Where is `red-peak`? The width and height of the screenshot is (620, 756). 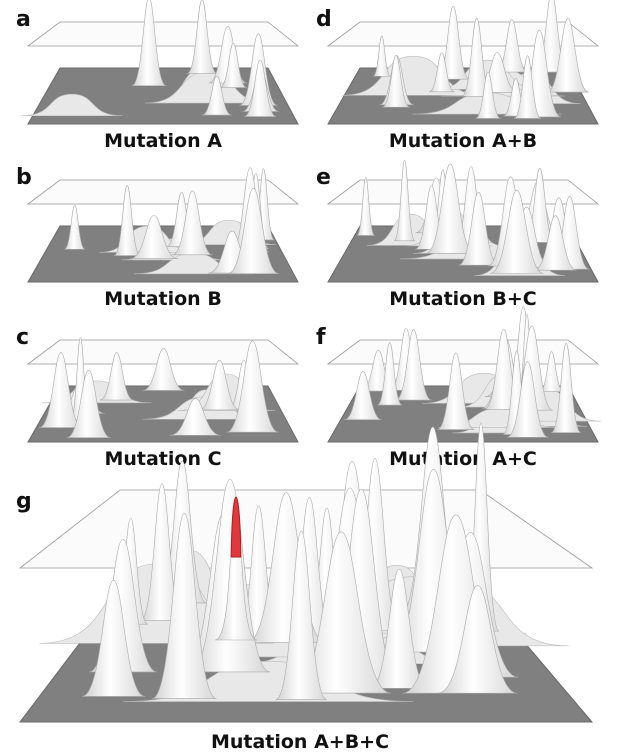 red-peak is located at coordinates (236, 527).